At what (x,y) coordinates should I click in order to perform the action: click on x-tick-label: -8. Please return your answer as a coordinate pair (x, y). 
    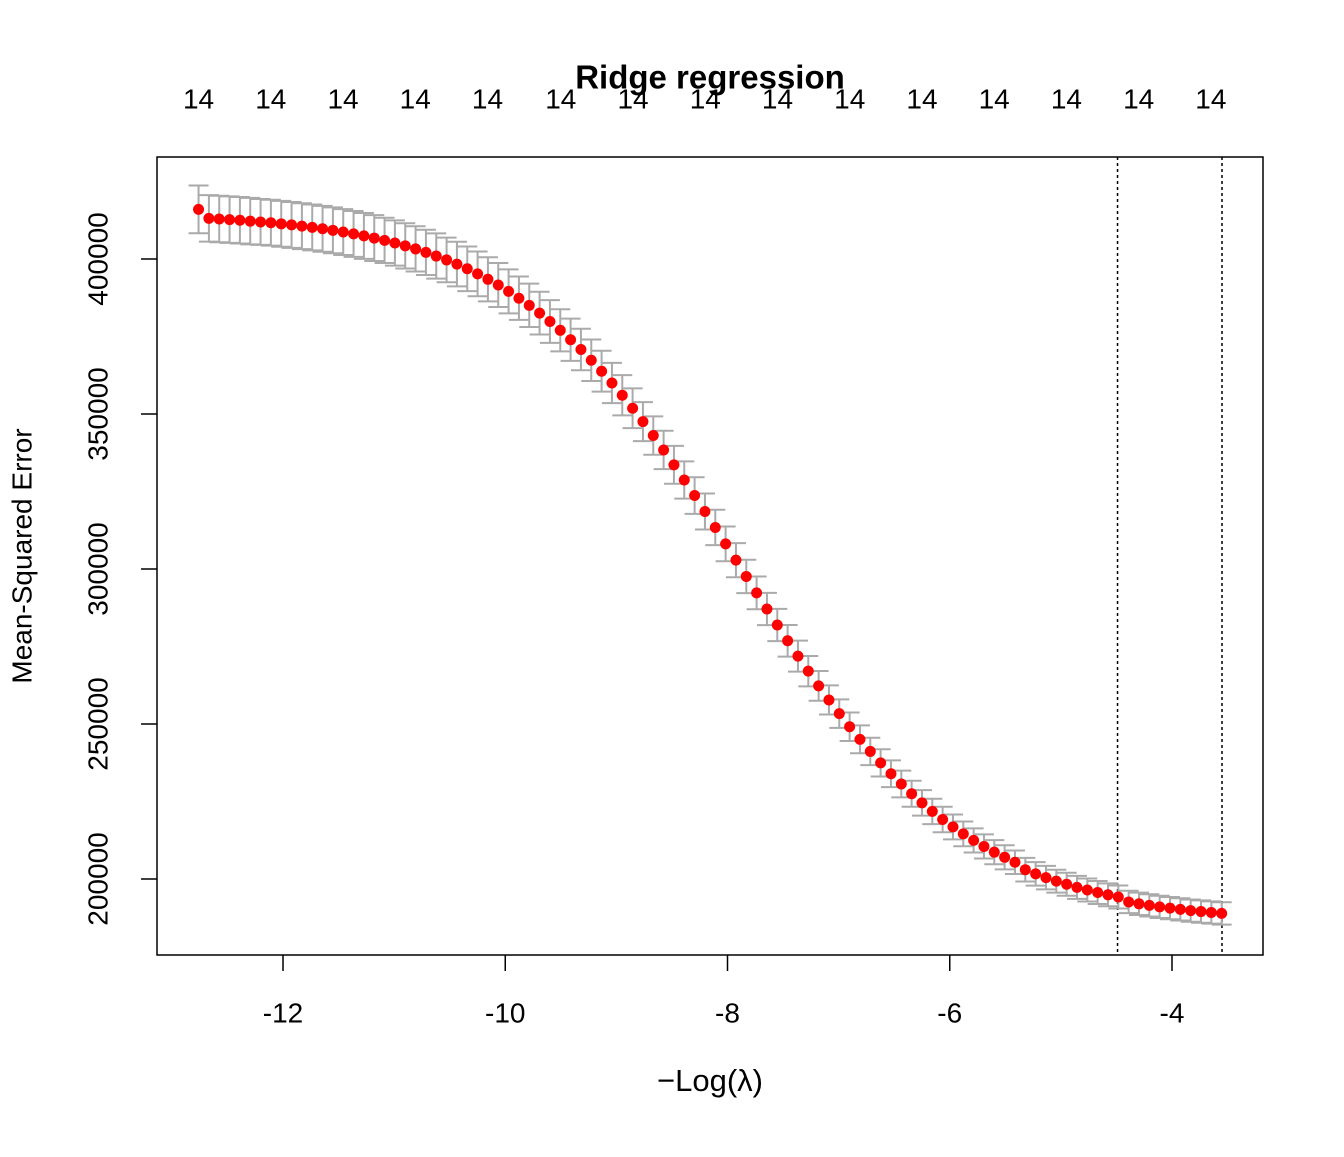
    Looking at the image, I should click on (727, 1012).